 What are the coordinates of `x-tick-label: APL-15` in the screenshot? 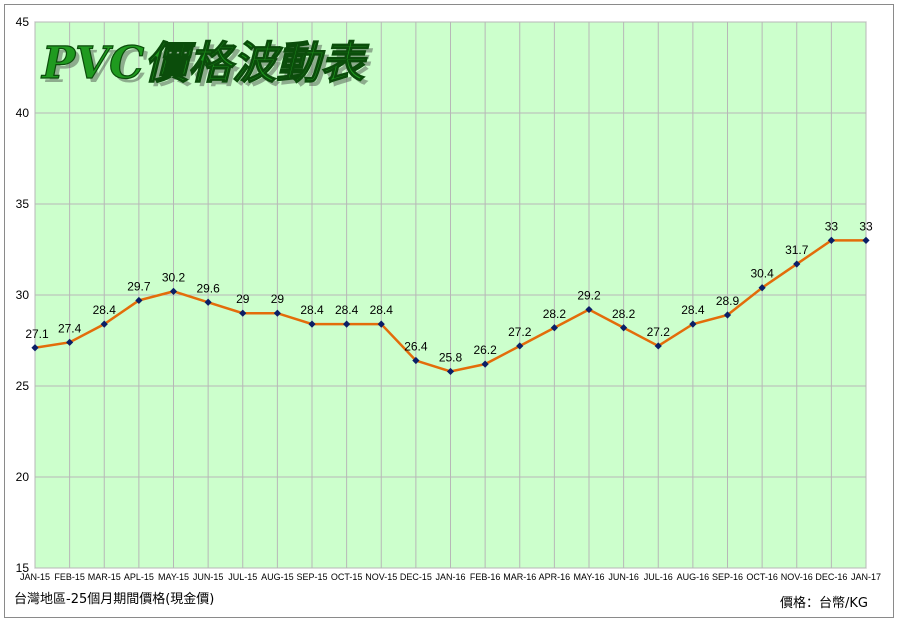 It's located at (139, 577).